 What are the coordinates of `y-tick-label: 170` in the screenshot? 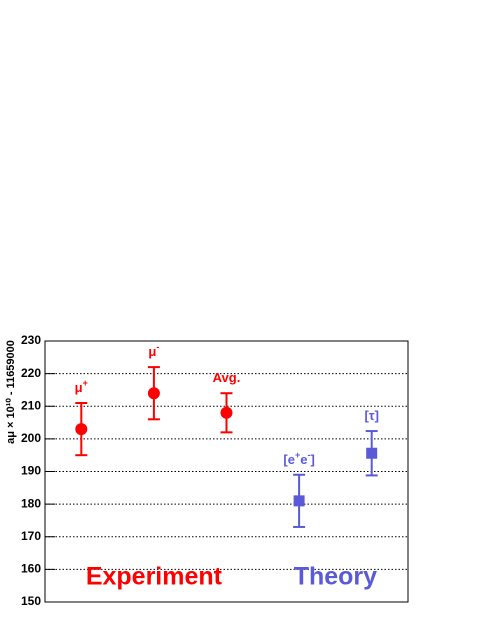 It's located at (31, 536).